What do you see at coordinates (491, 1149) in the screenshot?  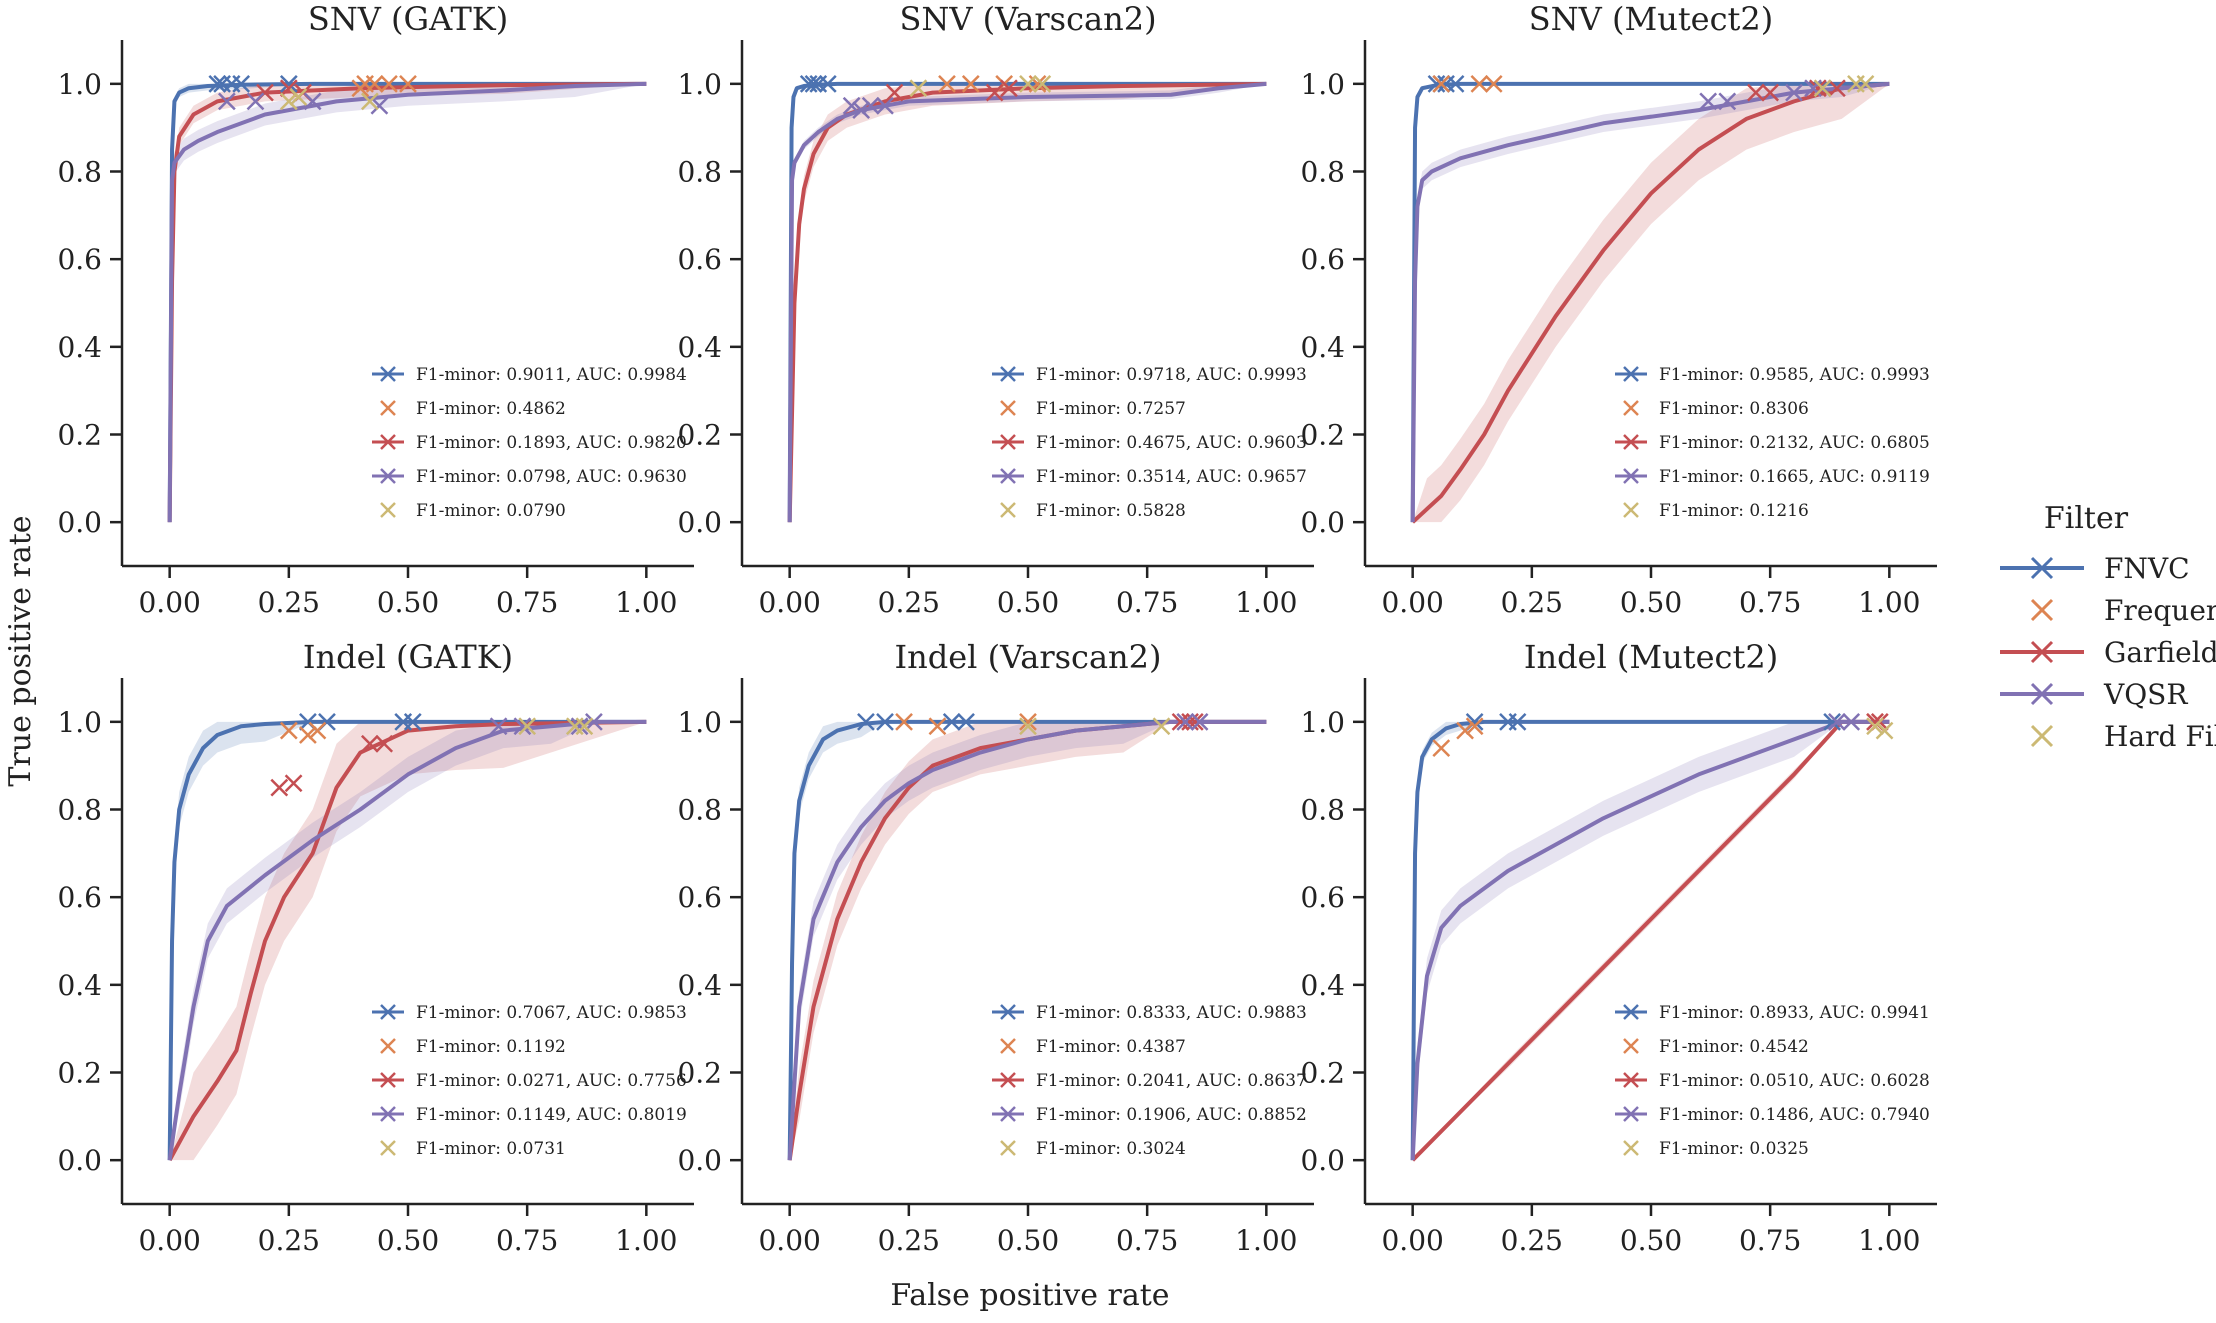 I see `panel-legend-label: F1-minor: 0.0731` at bounding box center [491, 1149].